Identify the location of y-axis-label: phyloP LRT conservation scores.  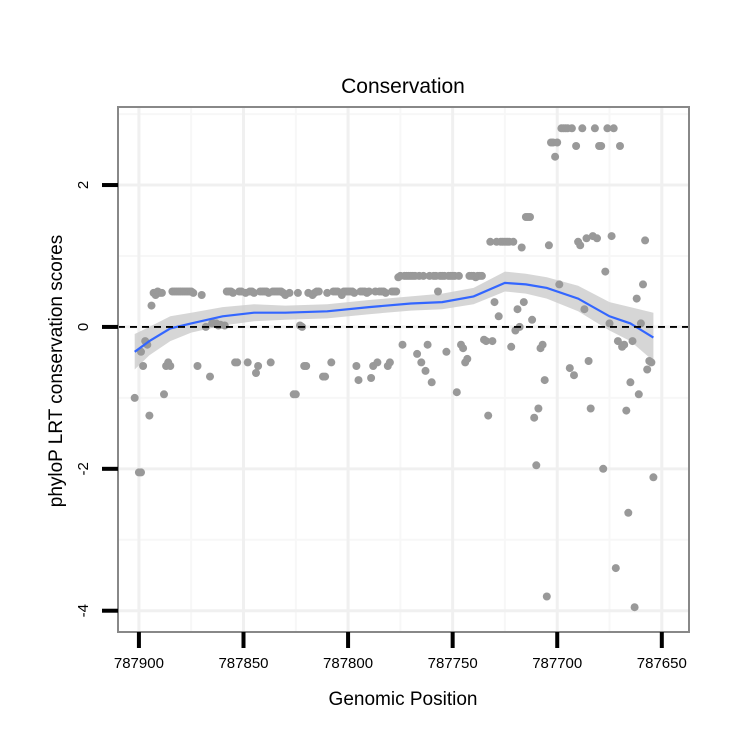
(56, 371).